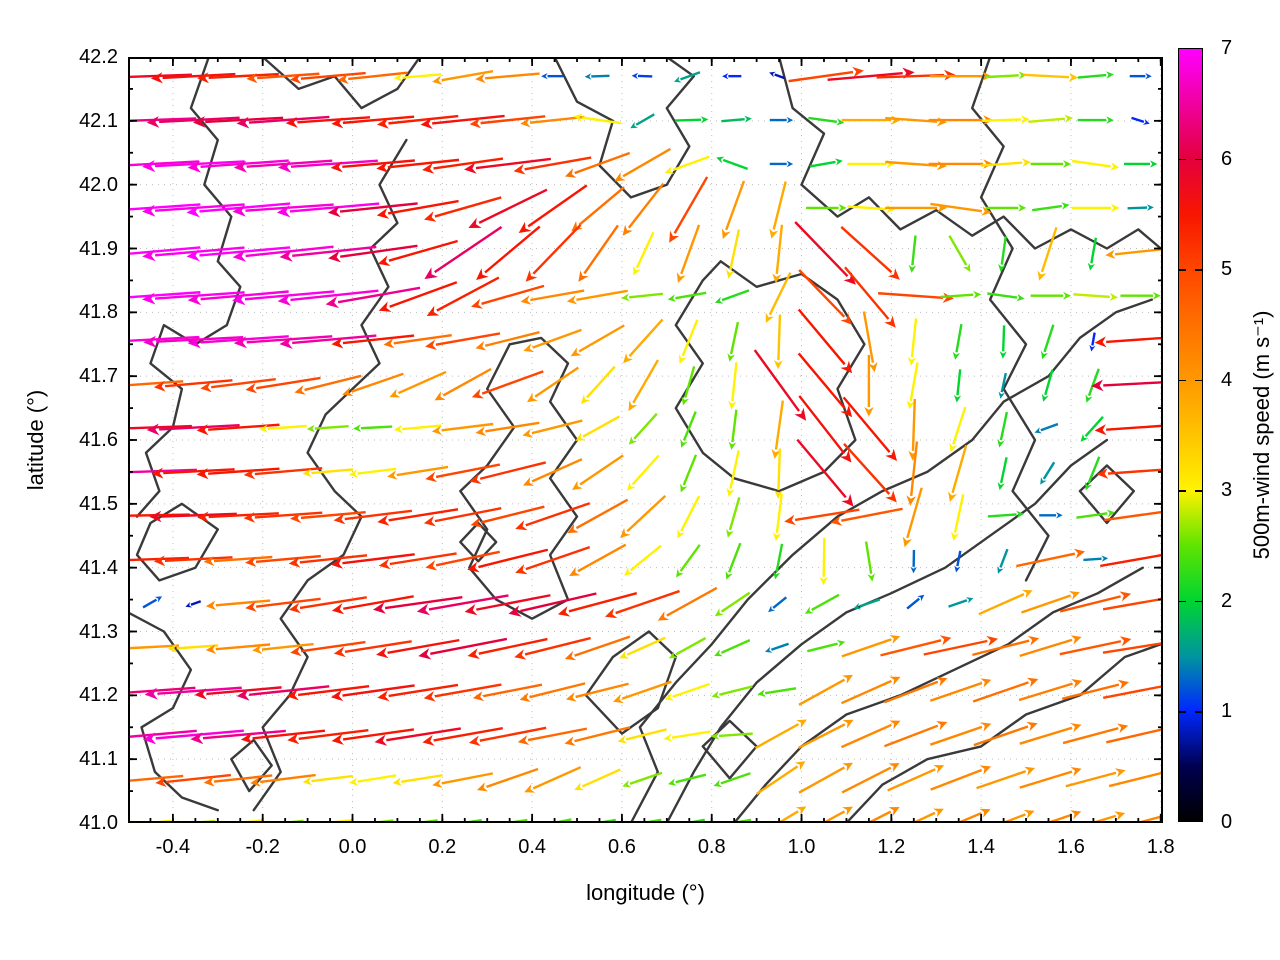 This screenshot has height=960, width=1280. I want to click on y-tick-label: 42.1, so click(98, 120).